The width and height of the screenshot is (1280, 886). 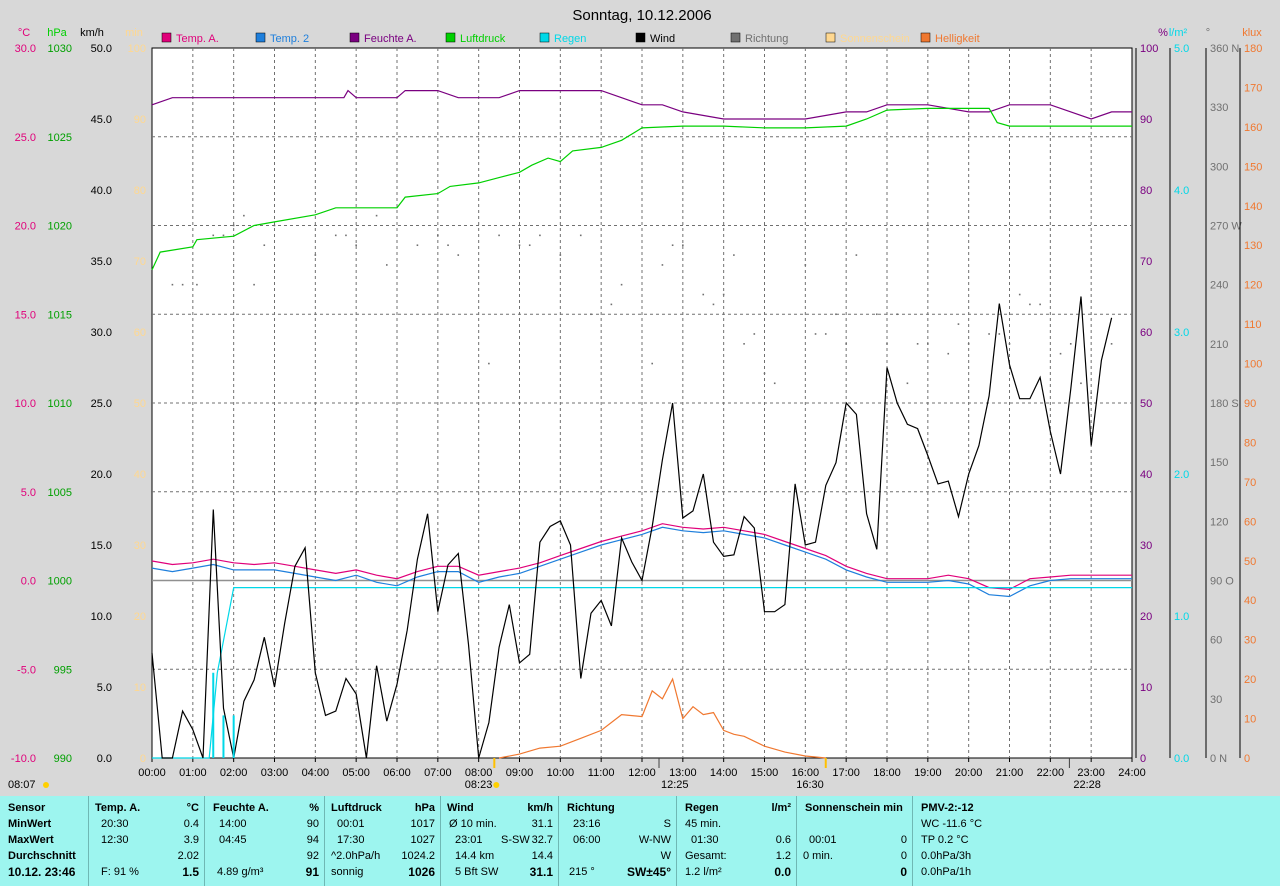 What do you see at coordinates (1181, 191) in the screenshot?
I see `rain-tick-1: 4.0` at bounding box center [1181, 191].